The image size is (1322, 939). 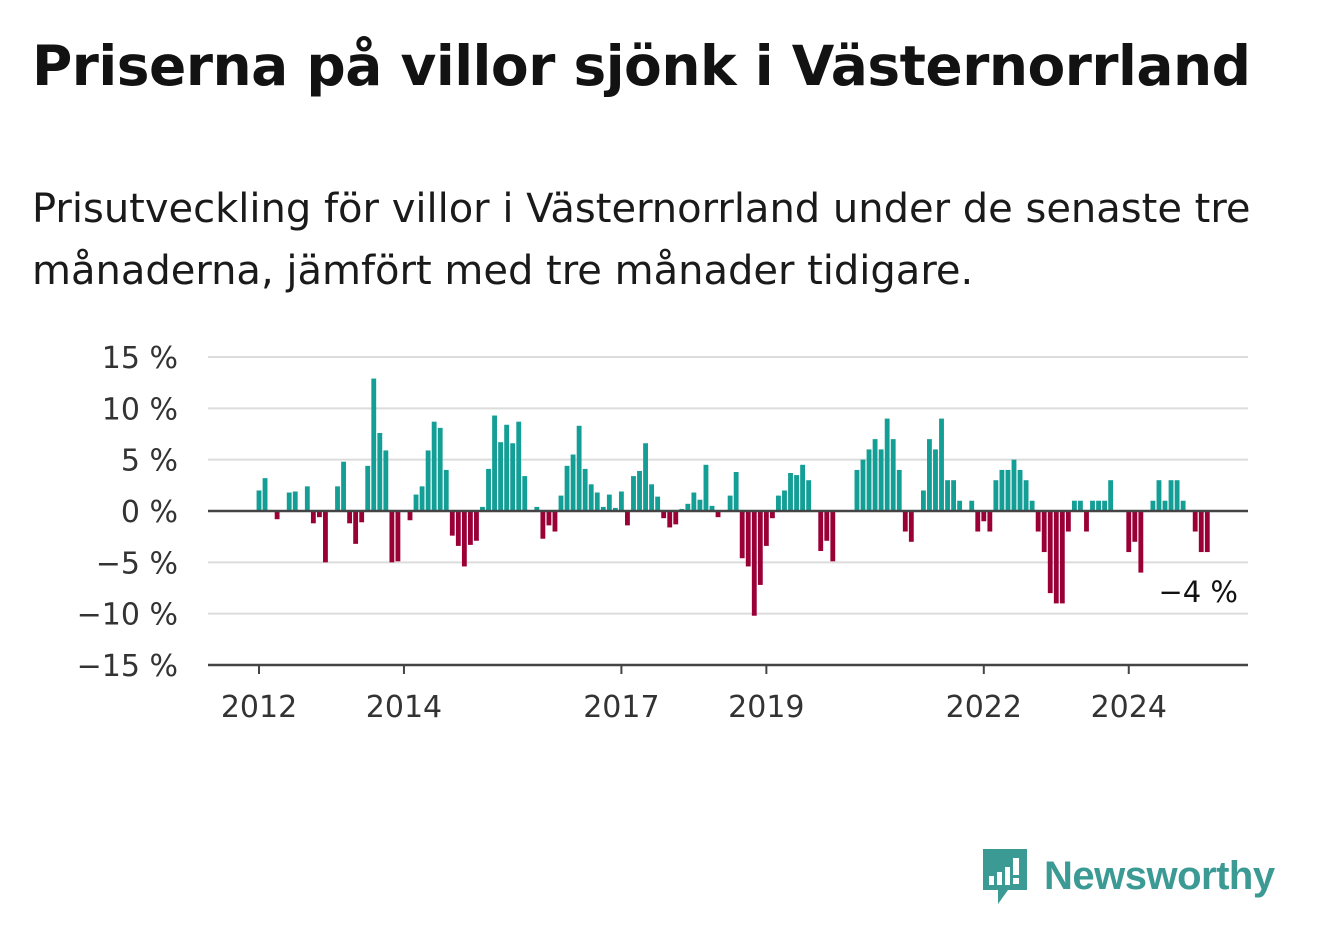 What do you see at coordinates (137, 563) in the screenshot?
I see `y-tick-label: −5 %` at bounding box center [137, 563].